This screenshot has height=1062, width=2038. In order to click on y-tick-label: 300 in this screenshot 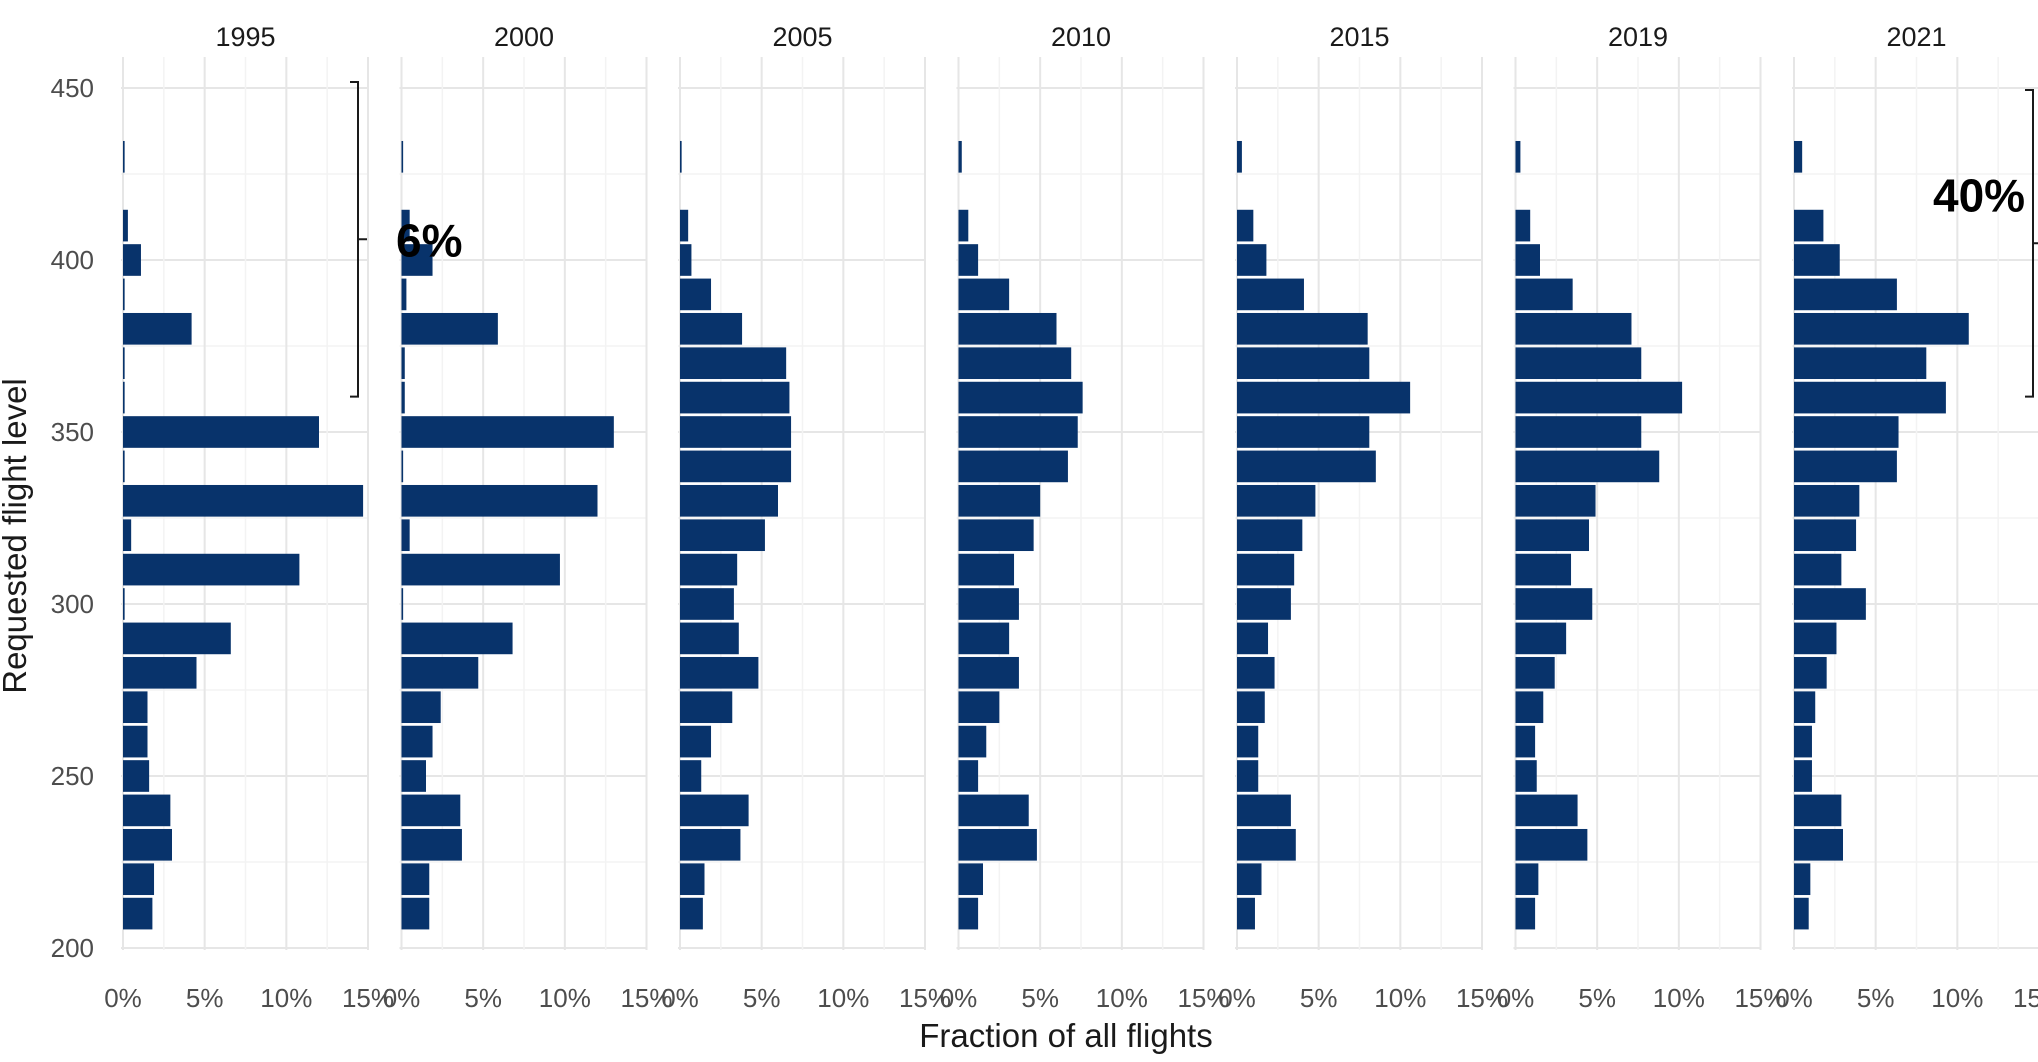, I will do `click(72, 604)`.